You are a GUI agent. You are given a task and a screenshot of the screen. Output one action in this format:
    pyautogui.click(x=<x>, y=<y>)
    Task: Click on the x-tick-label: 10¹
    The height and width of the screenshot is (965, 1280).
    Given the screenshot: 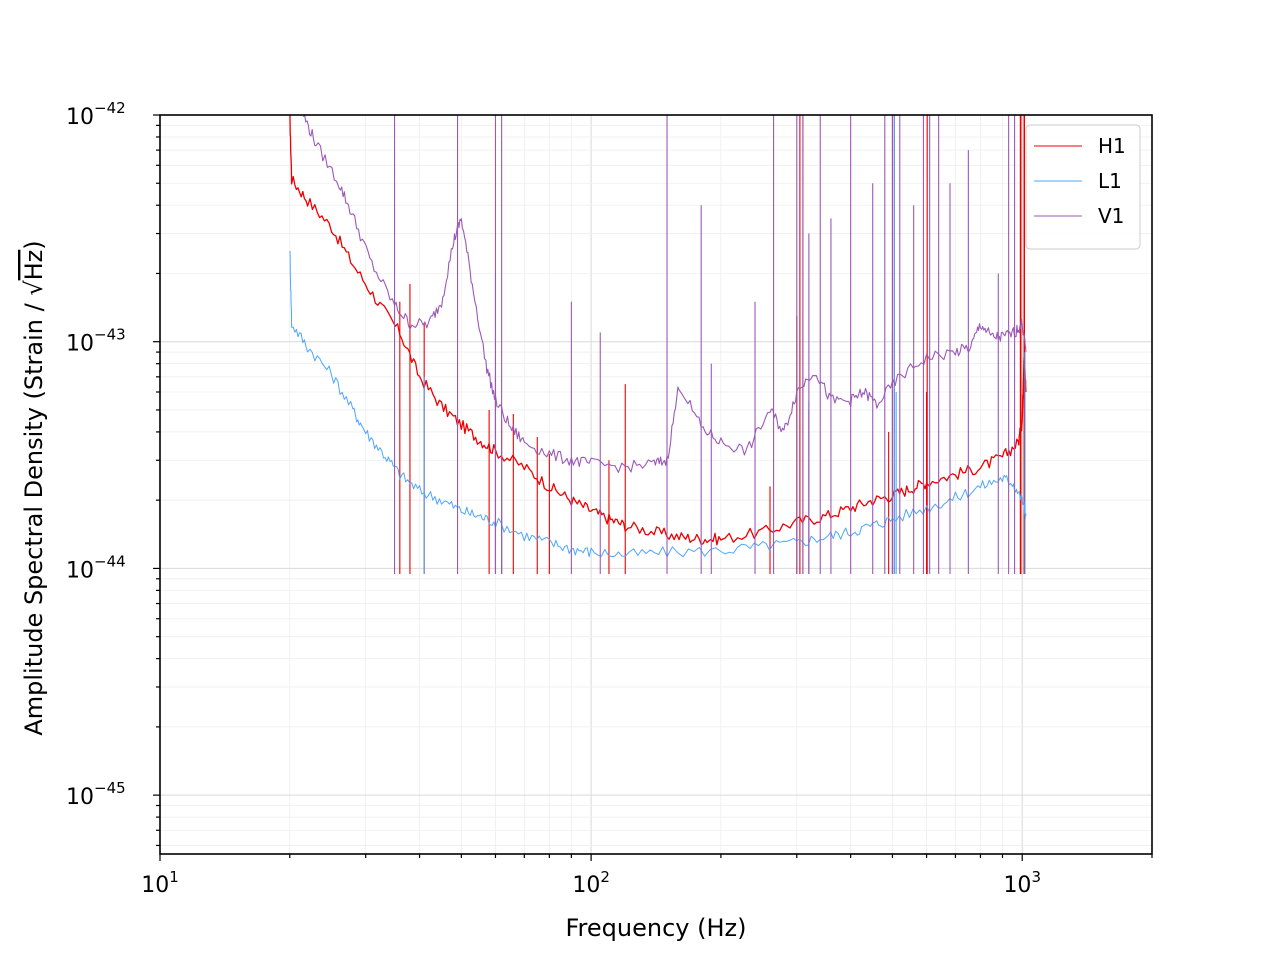 What is the action you would take?
    pyautogui.click(x=160, y=883)
    